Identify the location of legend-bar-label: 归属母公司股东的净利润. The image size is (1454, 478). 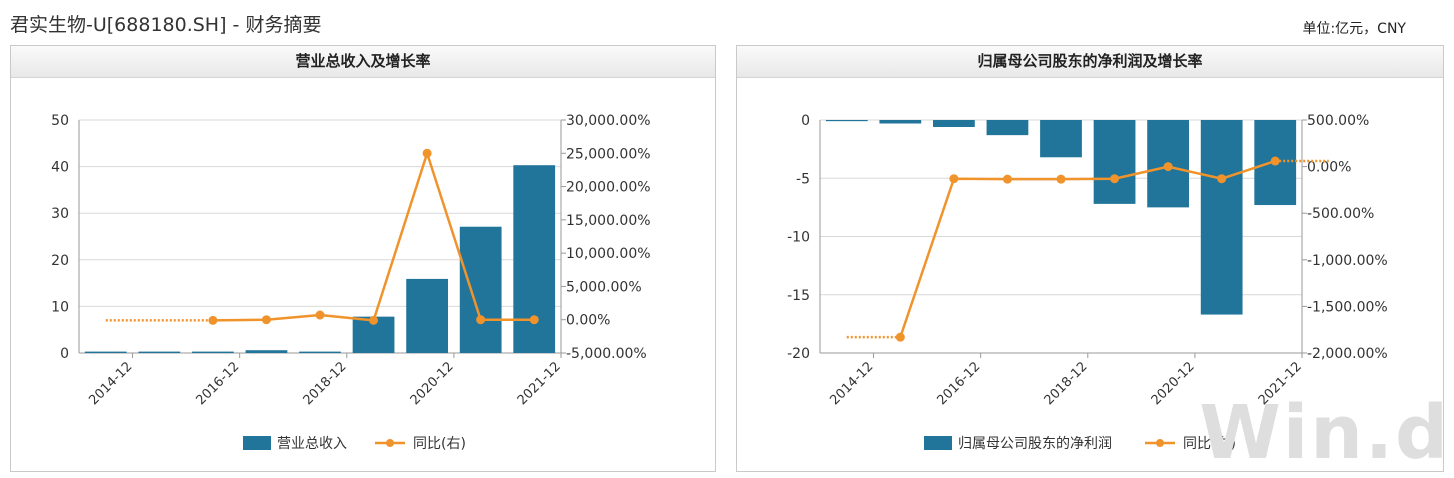
(1035, 443).